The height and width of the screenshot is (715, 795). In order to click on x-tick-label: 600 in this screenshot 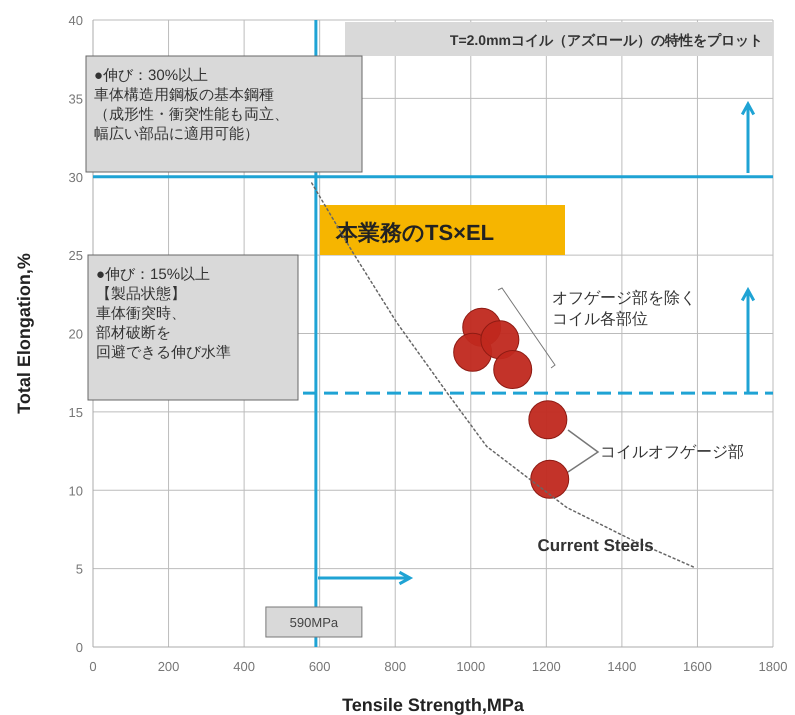, I will do `click(319, 666)`.